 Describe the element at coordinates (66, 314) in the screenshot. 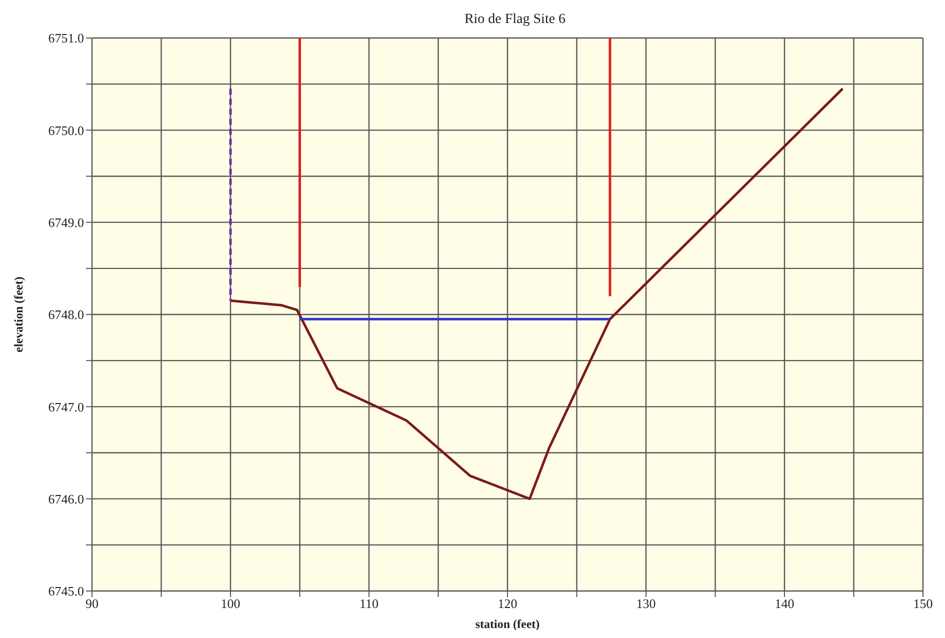

I see `y-tick-label: 6748.0` at that location.